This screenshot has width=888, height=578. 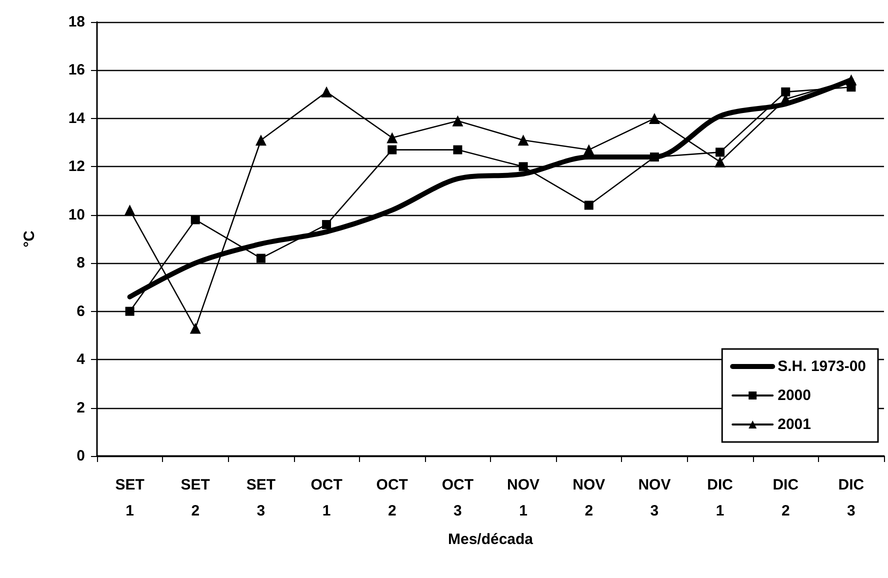 I want to click on legend-label: 2001, so click(x=794, y=424).